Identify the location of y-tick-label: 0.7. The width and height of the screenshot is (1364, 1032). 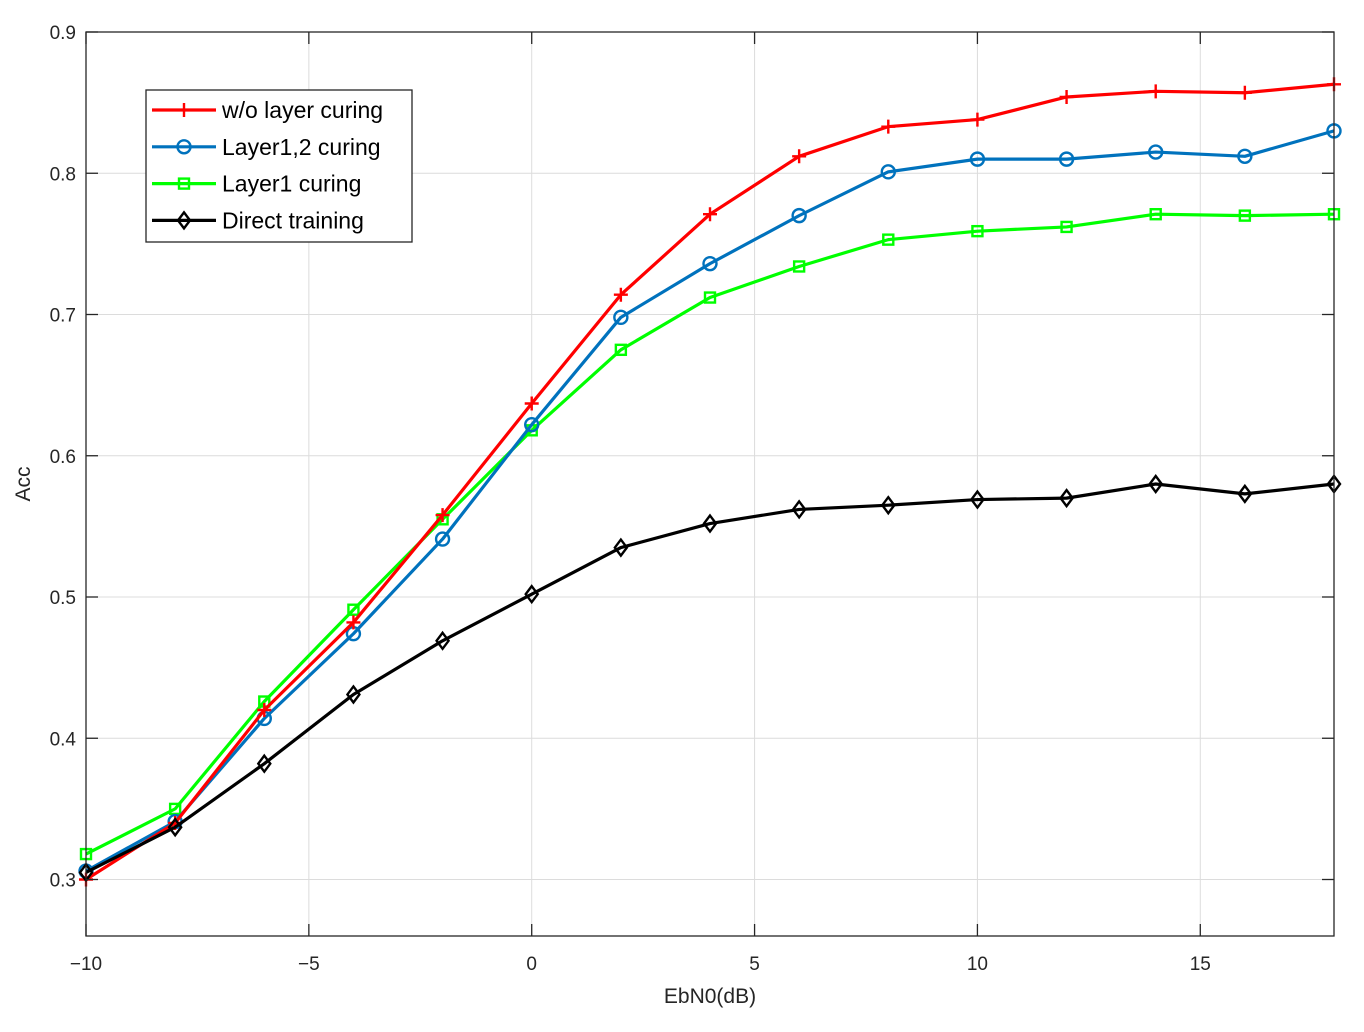
(63, 316).